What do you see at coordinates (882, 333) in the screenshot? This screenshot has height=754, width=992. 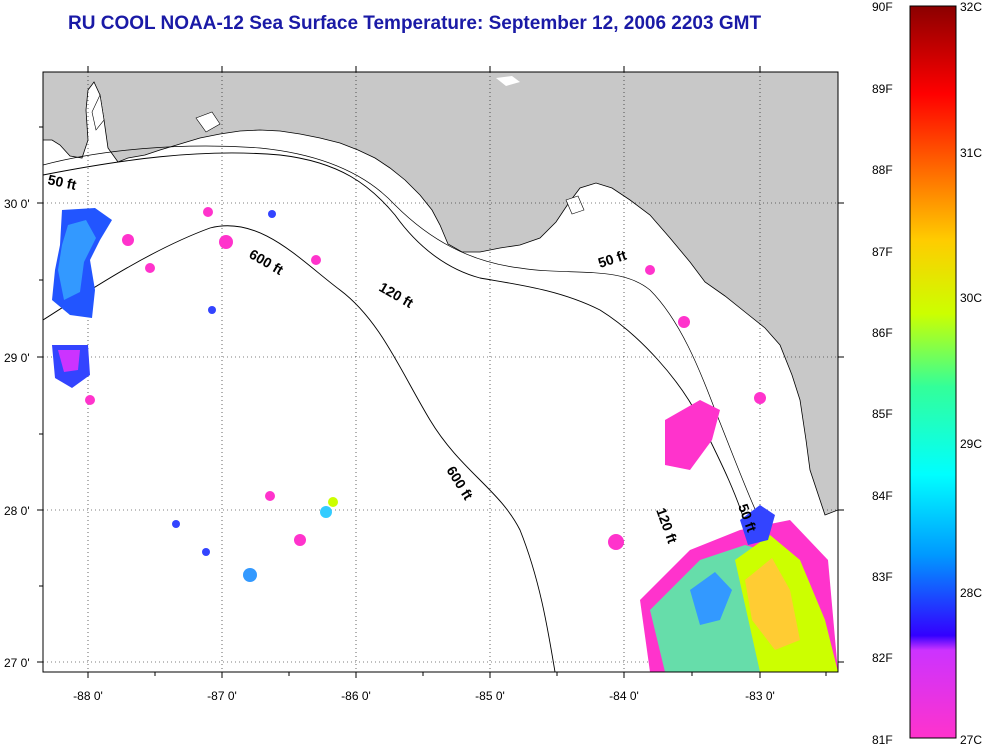 I see `cbar-f-86: 86F` at bounding box center [882, 333].